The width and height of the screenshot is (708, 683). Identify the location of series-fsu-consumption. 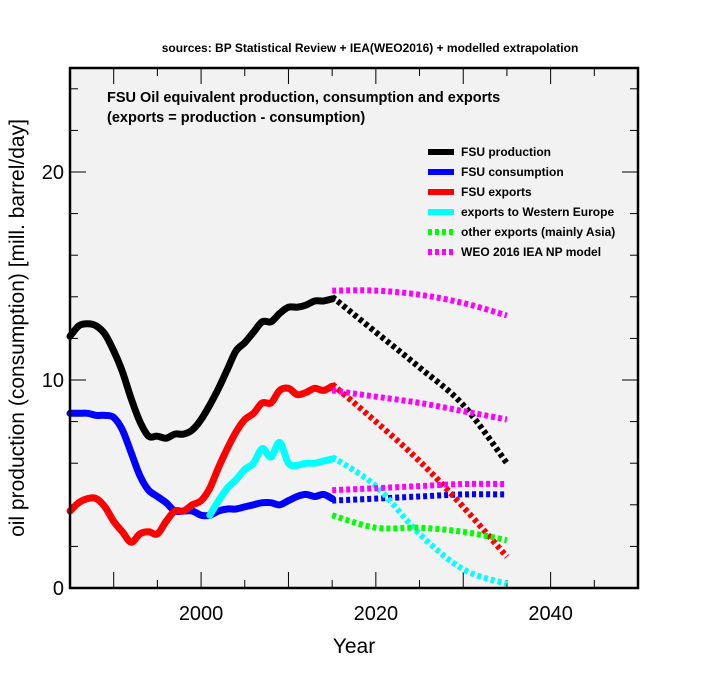
(286, 464).